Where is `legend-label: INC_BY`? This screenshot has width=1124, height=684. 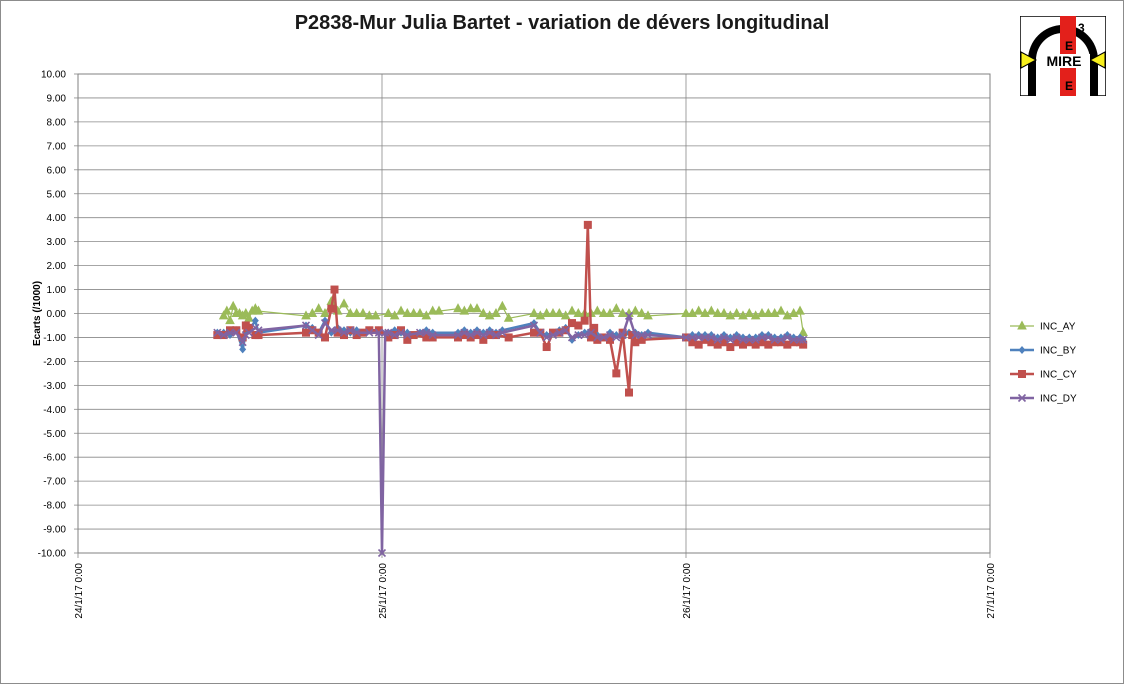 legend-label: INC_BY is located at coordinates (1058, 351).